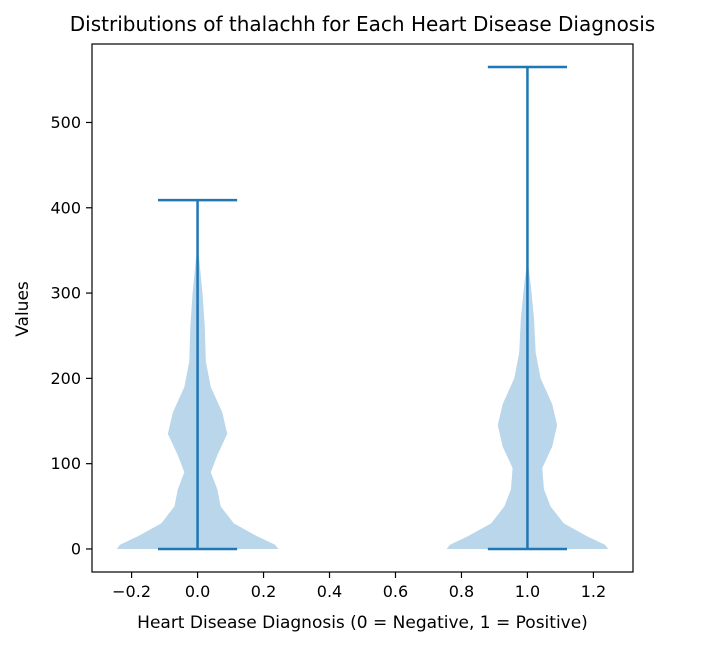 This screenshot has height=645, width=718. What do you see at coordinates (71, 335) in the screenshot?
I see `y-axis: 0 100 200 300 400 500` at bounding box center [71, 335].